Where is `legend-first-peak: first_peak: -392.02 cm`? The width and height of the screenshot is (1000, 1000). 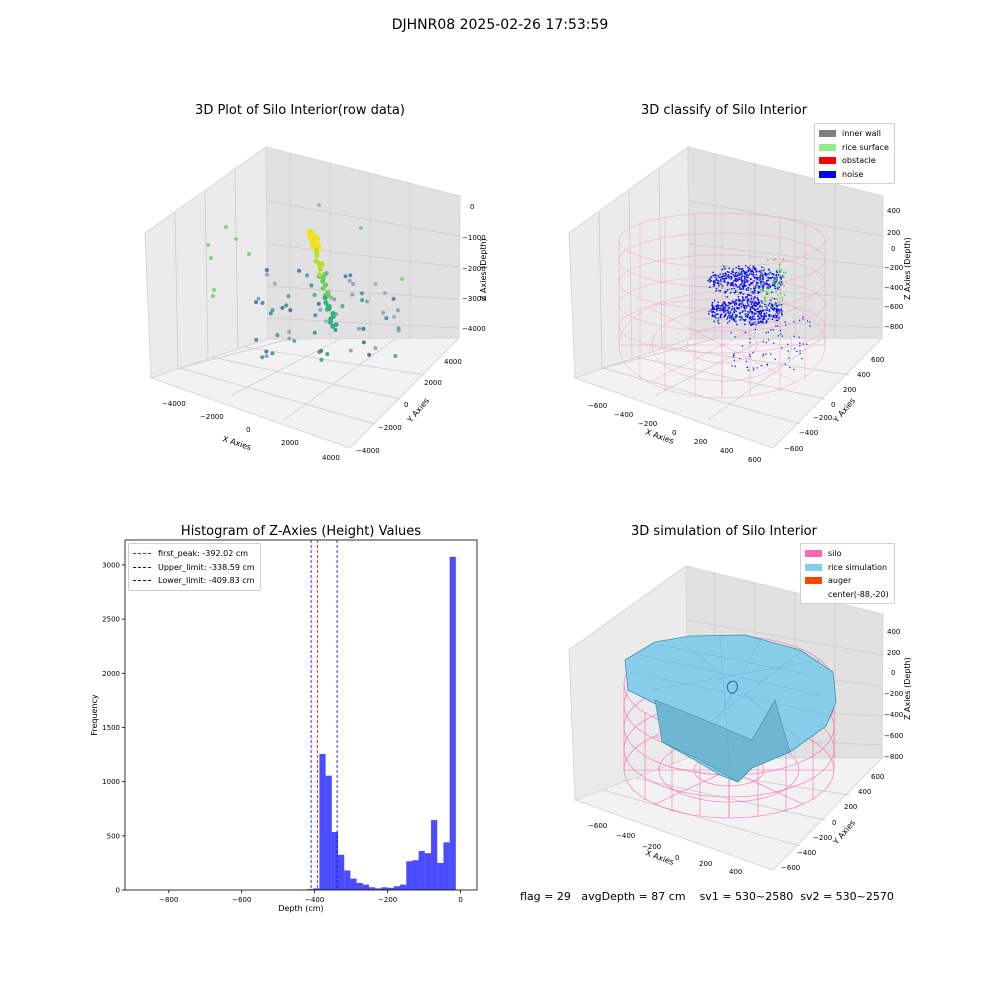
legend-first-peak: first_peak: -392.02 cm is located at coordinates (194, 554).